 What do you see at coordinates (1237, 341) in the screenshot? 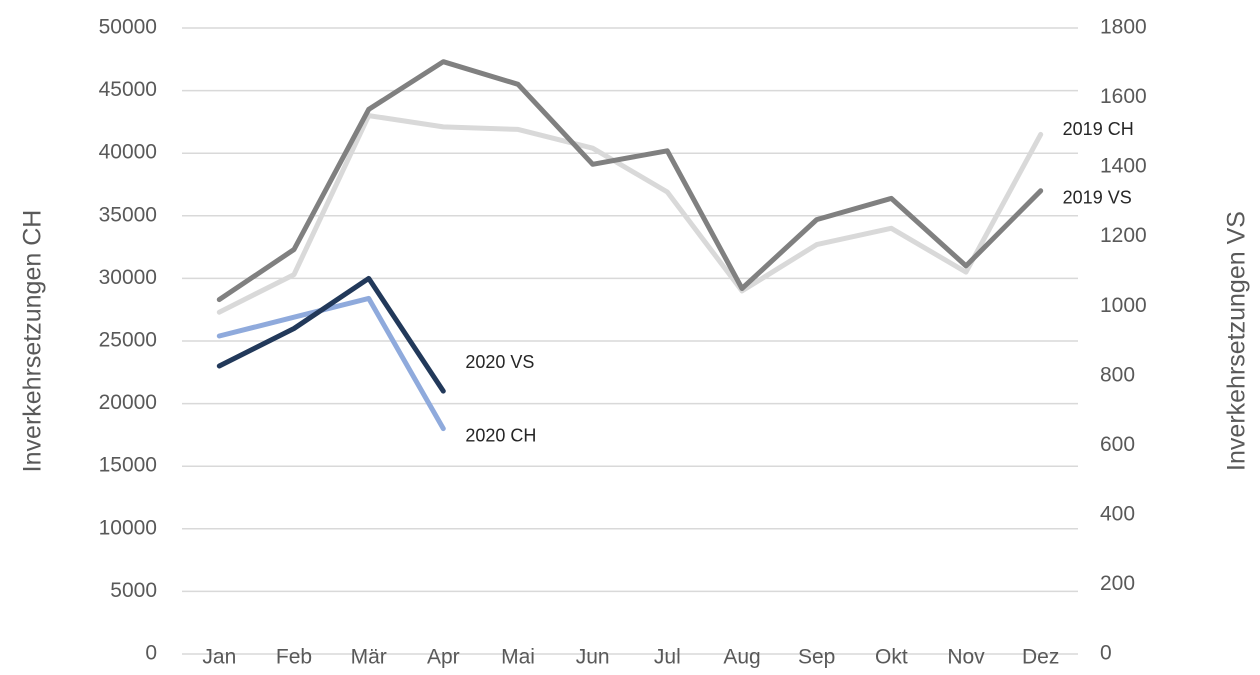
I see `y2-axis-title: Inverkehrsetzungen VS` at bounding box center [1237, 341].